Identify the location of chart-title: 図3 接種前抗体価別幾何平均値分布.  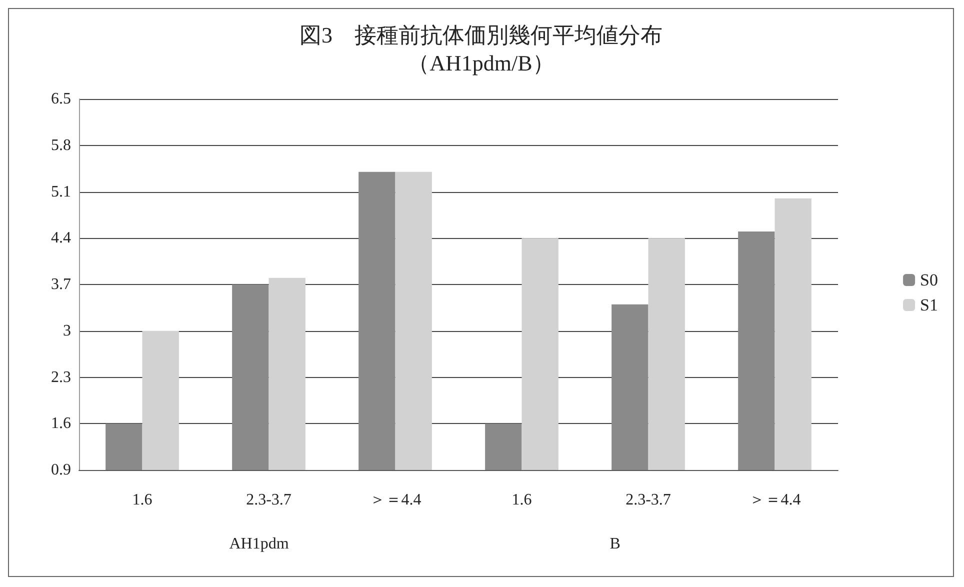
(481, 35).